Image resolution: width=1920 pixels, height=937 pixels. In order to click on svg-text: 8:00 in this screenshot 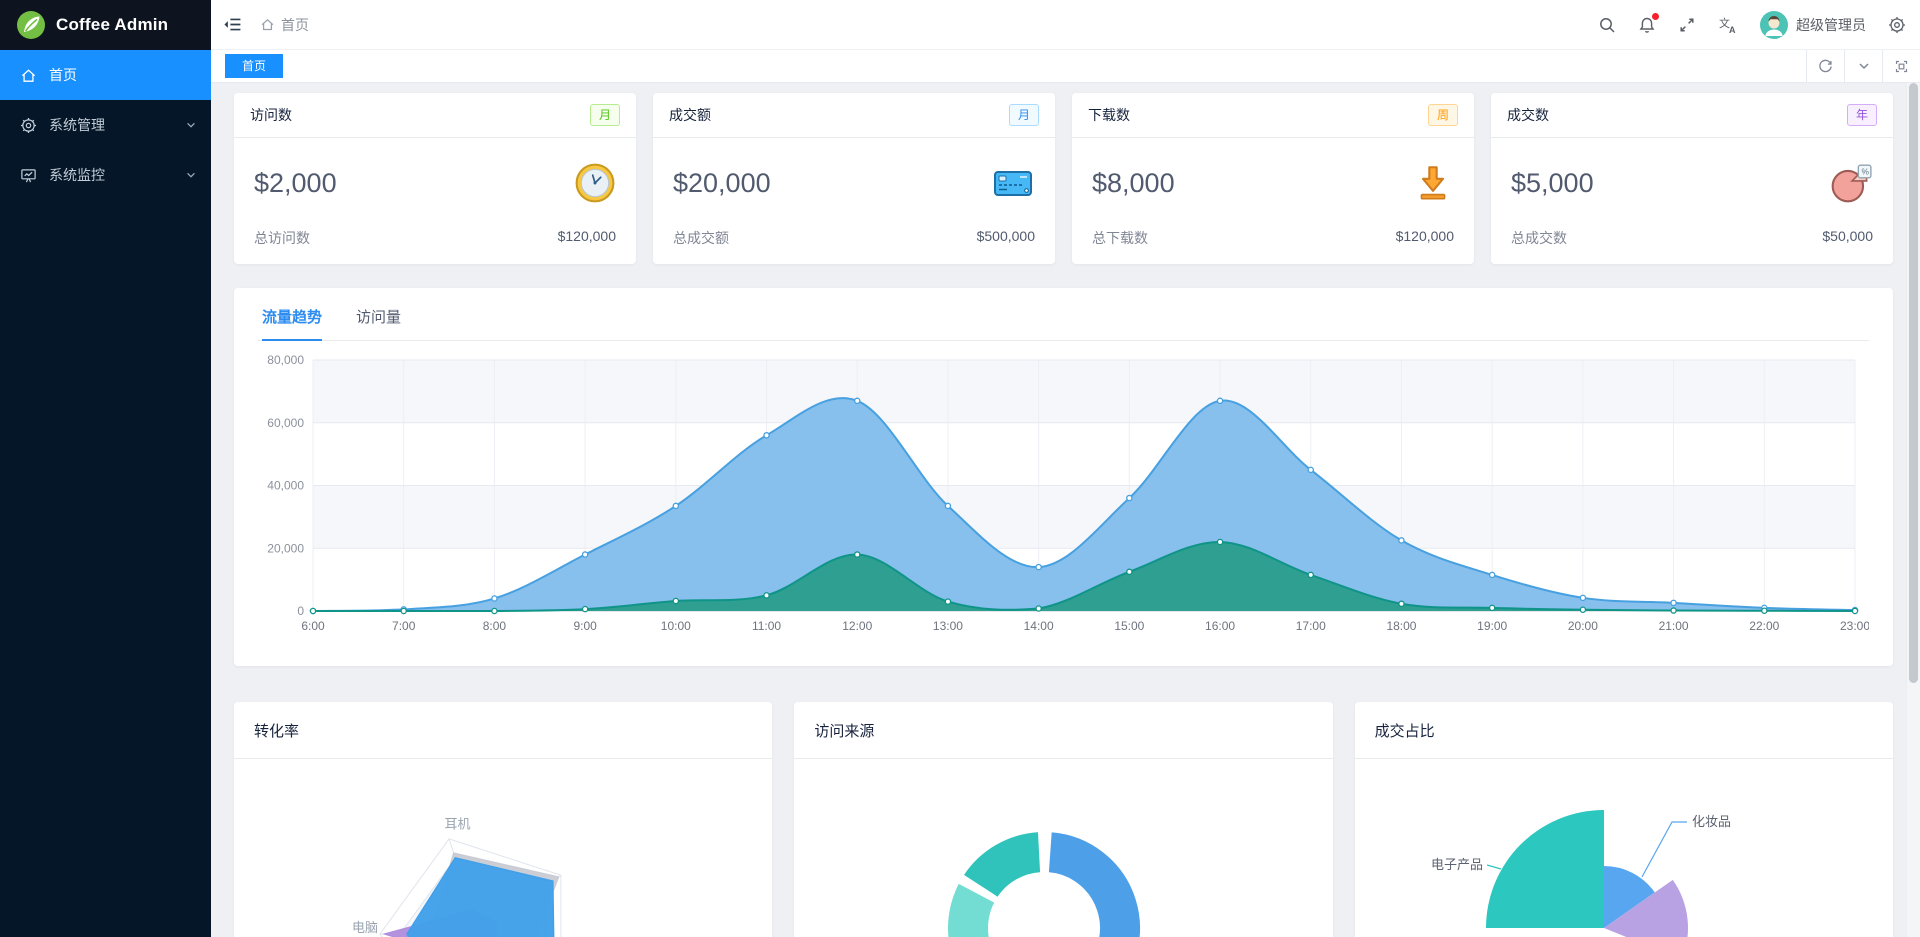, I will do `click(495, 626)`.